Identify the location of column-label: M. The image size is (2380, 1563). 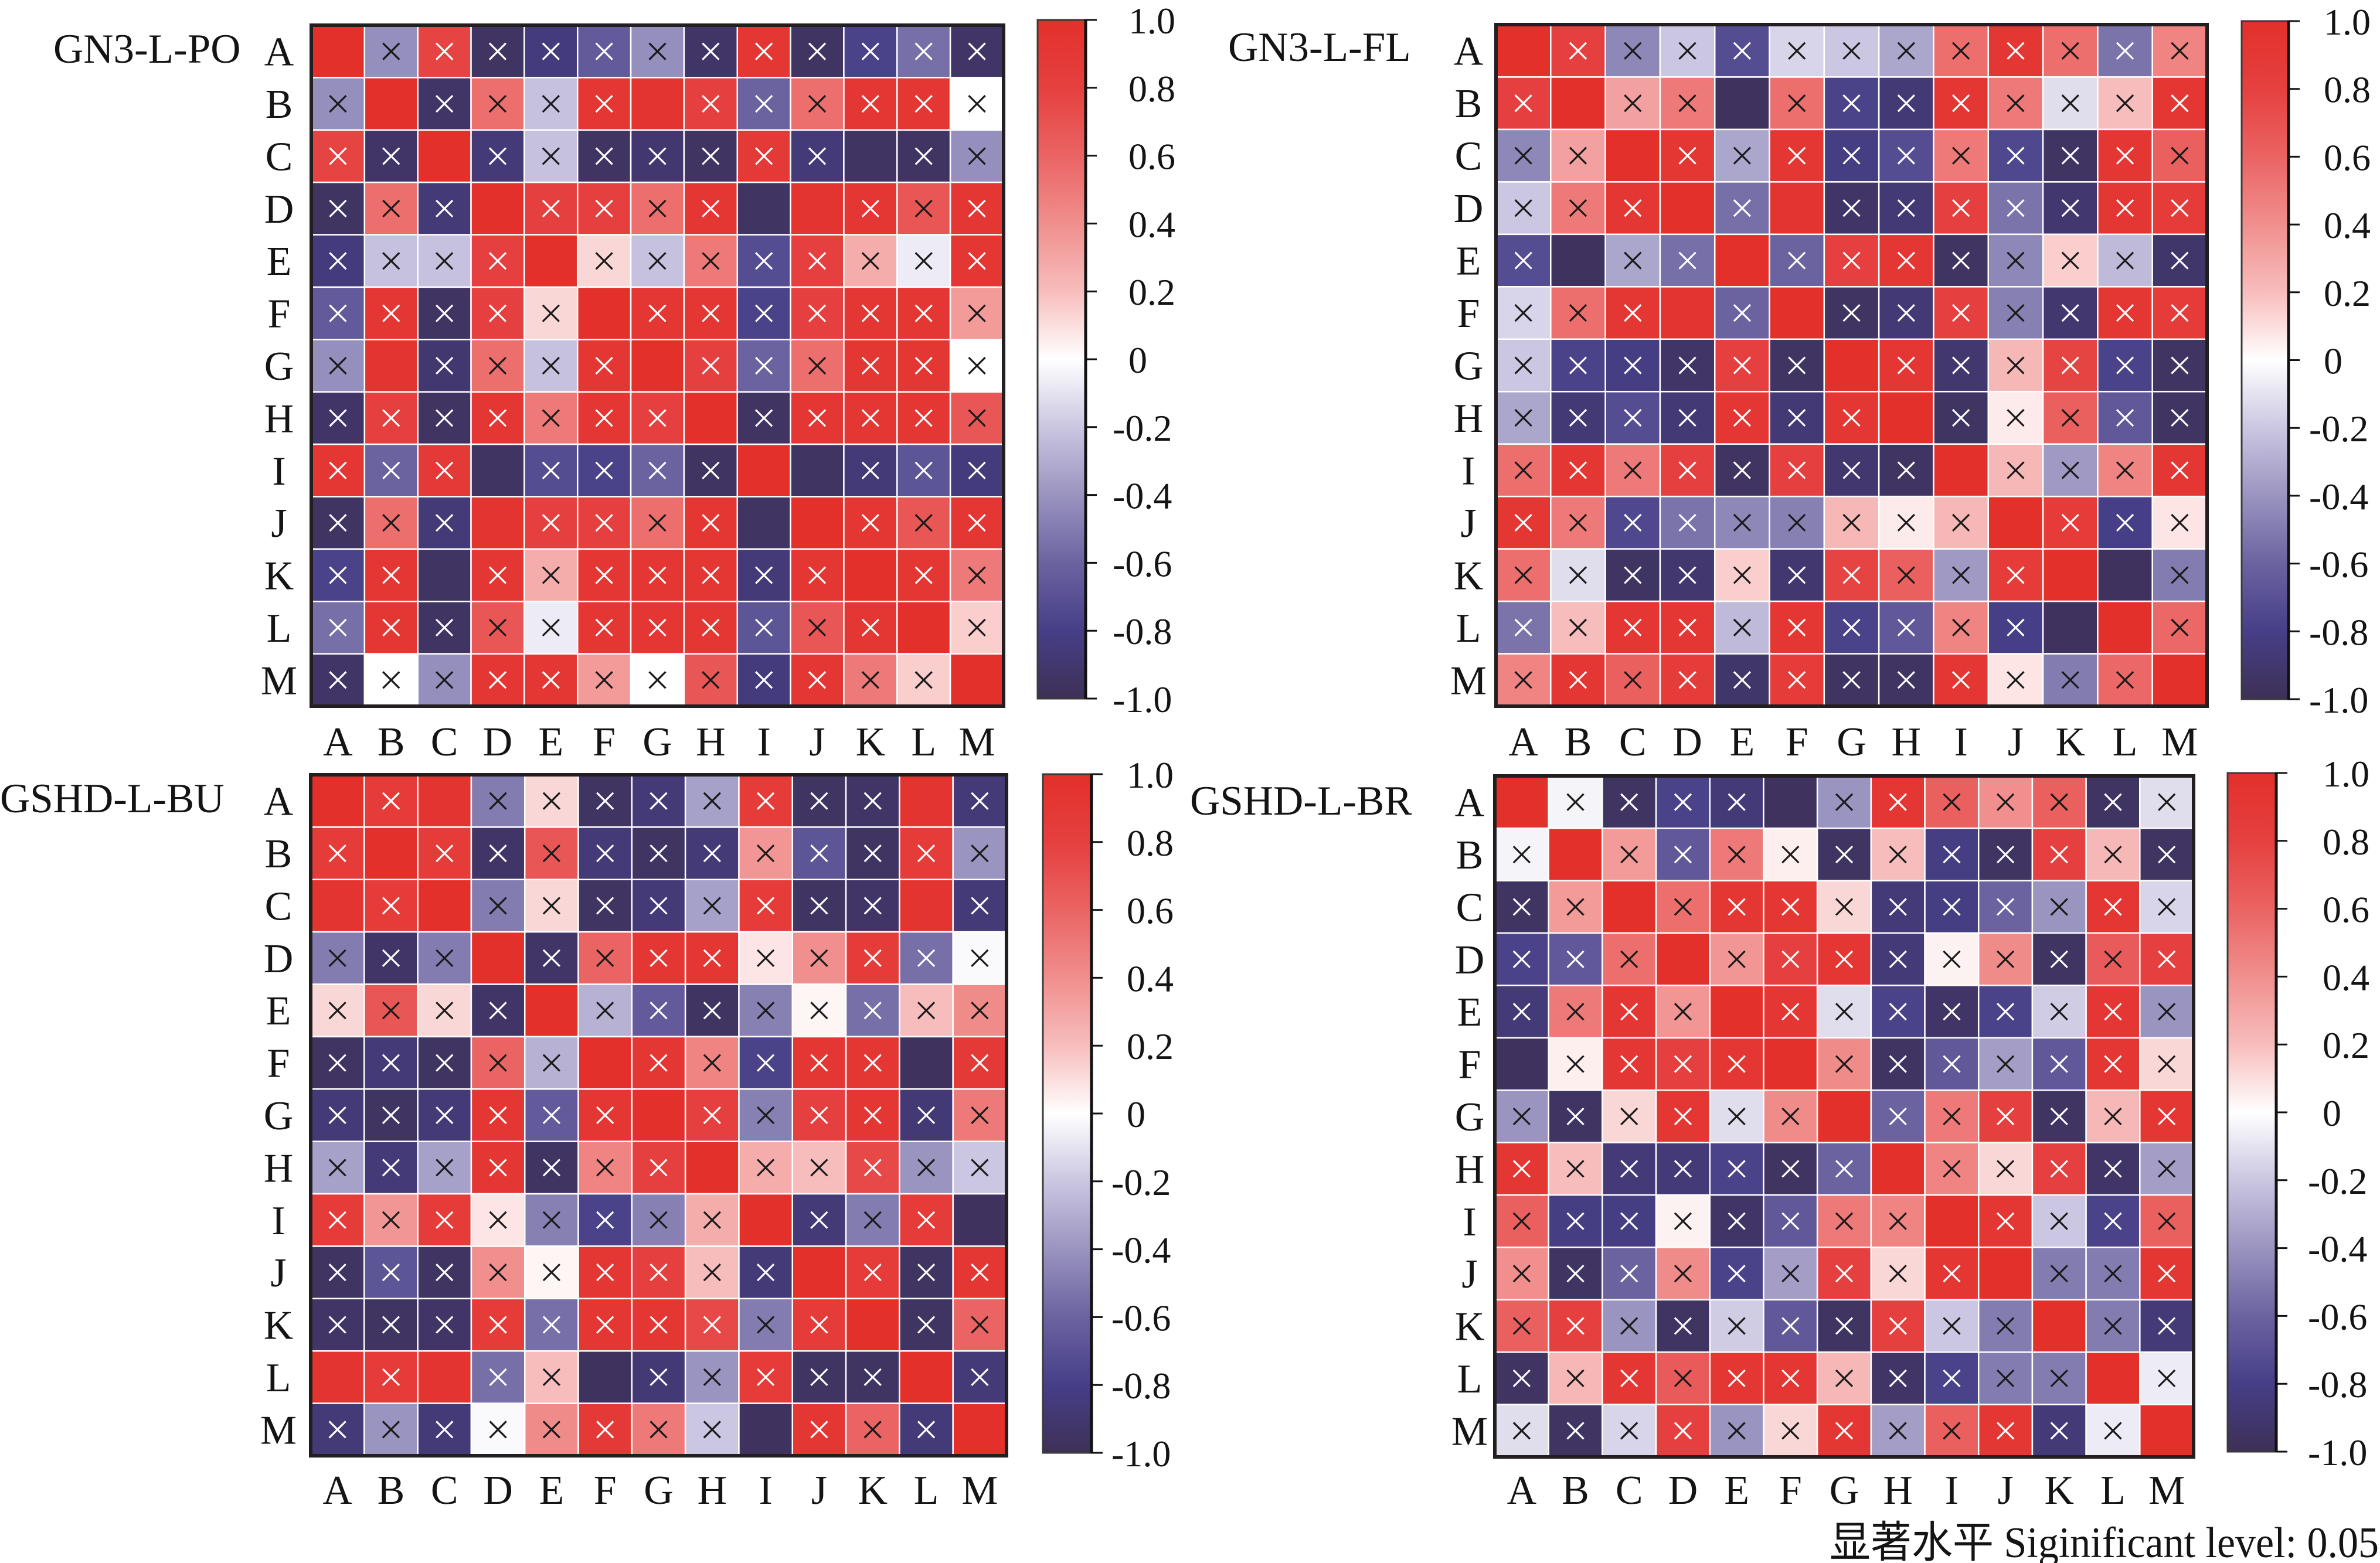
(2166, 1491).